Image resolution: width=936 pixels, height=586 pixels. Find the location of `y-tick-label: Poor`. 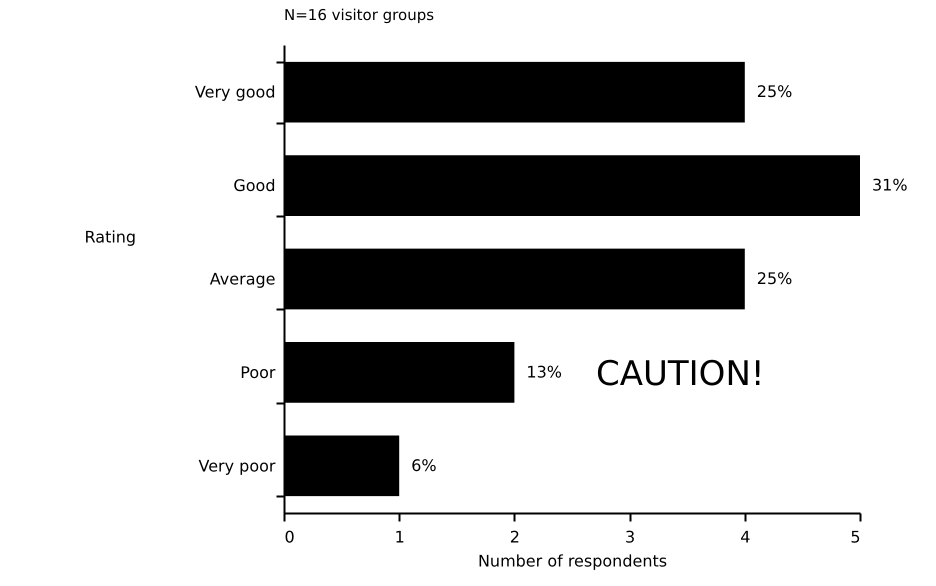

y-tick-label: Poor is located at coordinates (258, 372).